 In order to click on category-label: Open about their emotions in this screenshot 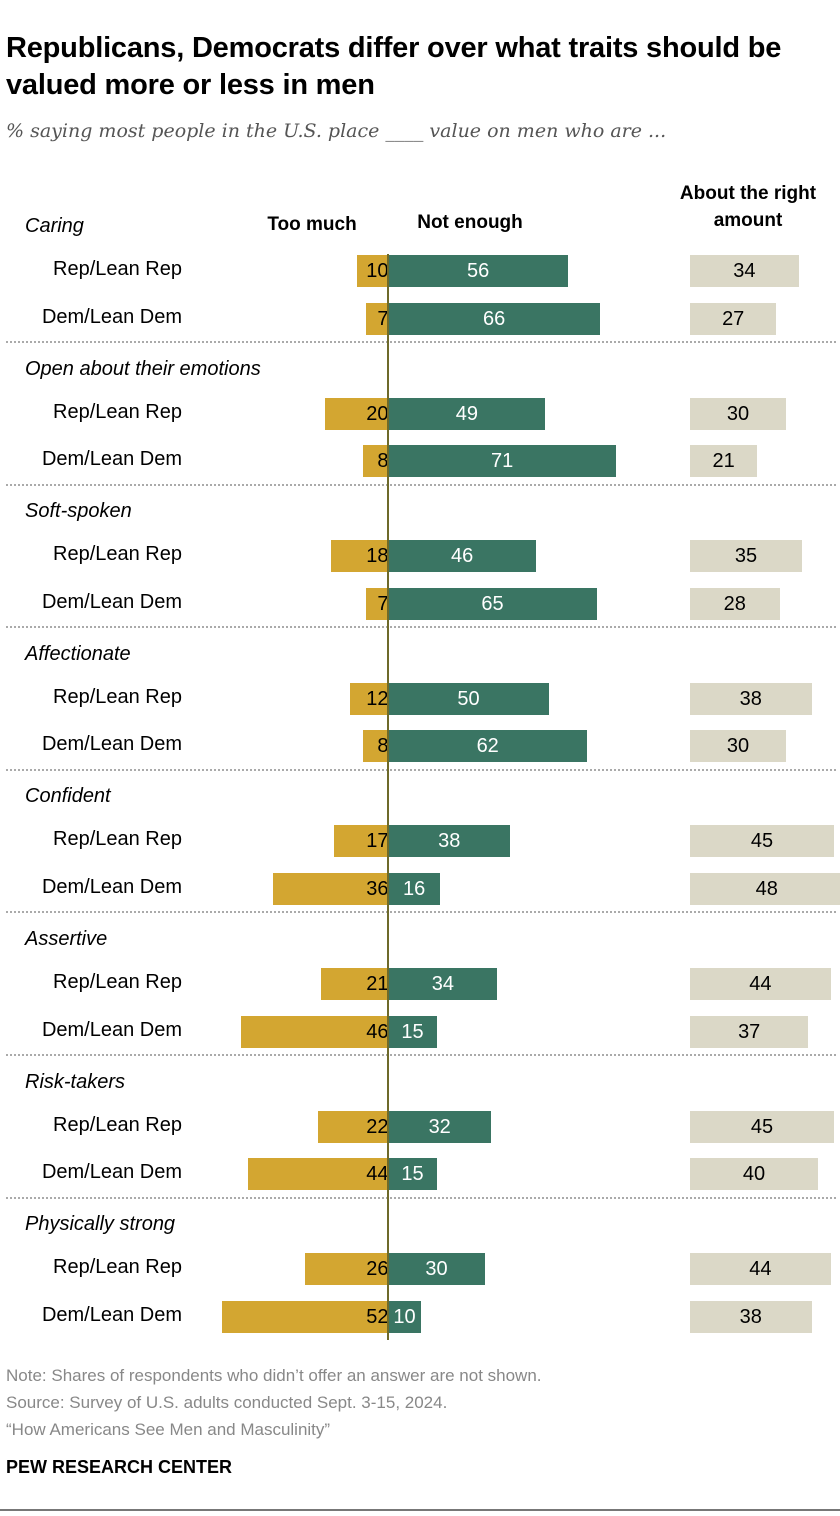, I will do `click(143, 368)`.